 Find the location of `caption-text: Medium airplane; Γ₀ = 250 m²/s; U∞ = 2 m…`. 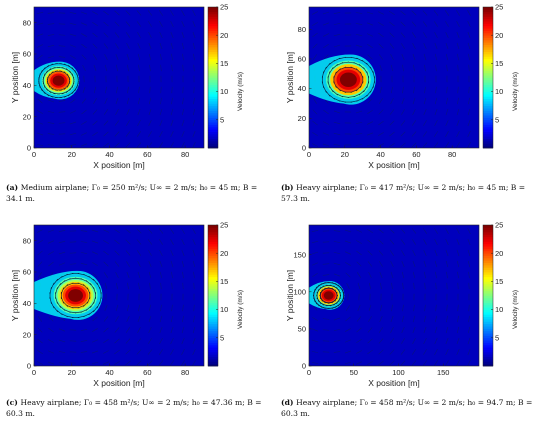

caption-text: Medium airplane; Γ₀ = 250 m²/s; U∞ = 2 m… is located at coordinates (132, 193).